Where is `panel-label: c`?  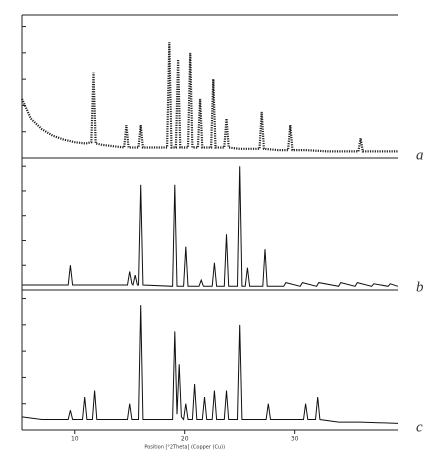
panel-label: c is located at coordinates (419, 427).